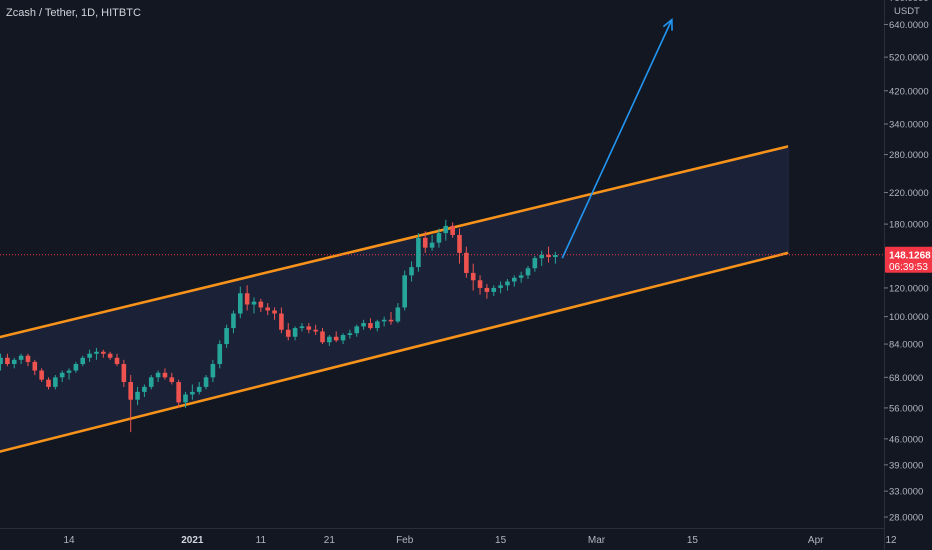 Image resolution: width=932 pixels, height=550 pixels. What do you see at coordinates (906, 518) in the screenshot?
I see `y-tick-label: 28.0000` at bounding box center [906, 518].